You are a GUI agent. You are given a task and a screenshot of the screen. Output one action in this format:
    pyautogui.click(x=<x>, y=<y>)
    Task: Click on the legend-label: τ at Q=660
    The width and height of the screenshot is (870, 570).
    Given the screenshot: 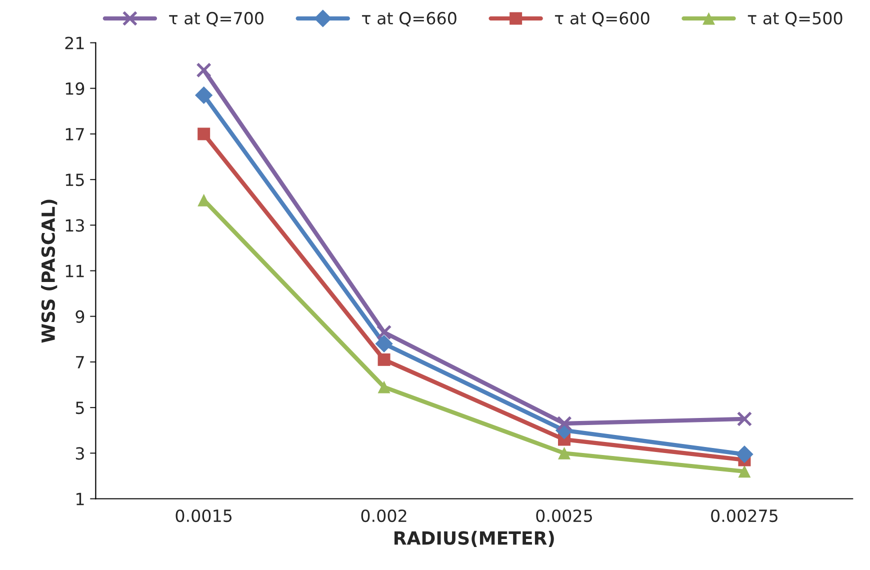 What is the action you would take?
    pyautogui.click(x=409, y=19)
    